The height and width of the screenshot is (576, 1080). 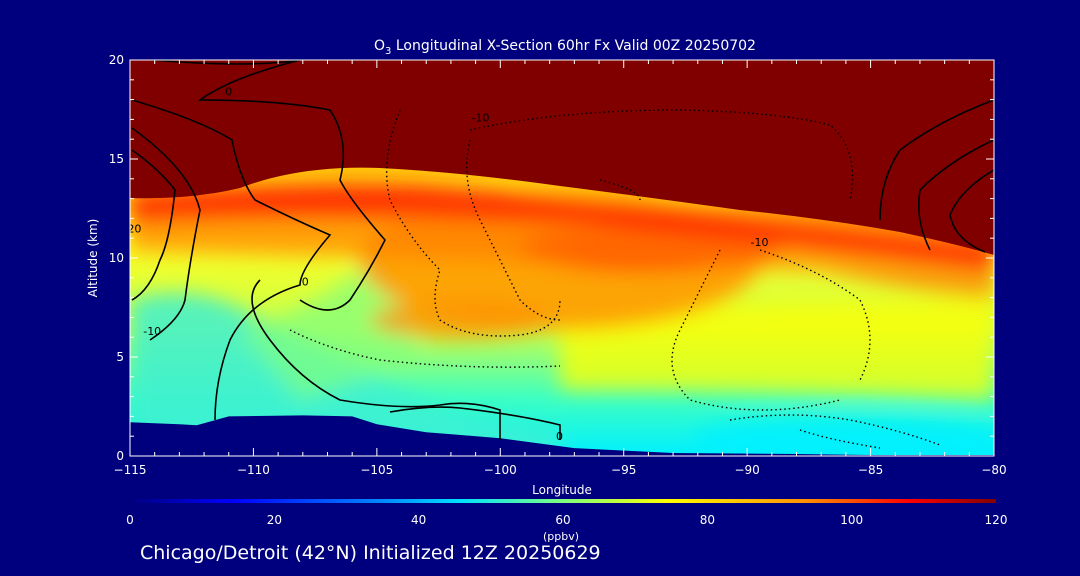 What do you see at coordinates (274, 520) in the screenshot?
I see `colorbar-tick-label: 20` at bounding box center [274, 520].